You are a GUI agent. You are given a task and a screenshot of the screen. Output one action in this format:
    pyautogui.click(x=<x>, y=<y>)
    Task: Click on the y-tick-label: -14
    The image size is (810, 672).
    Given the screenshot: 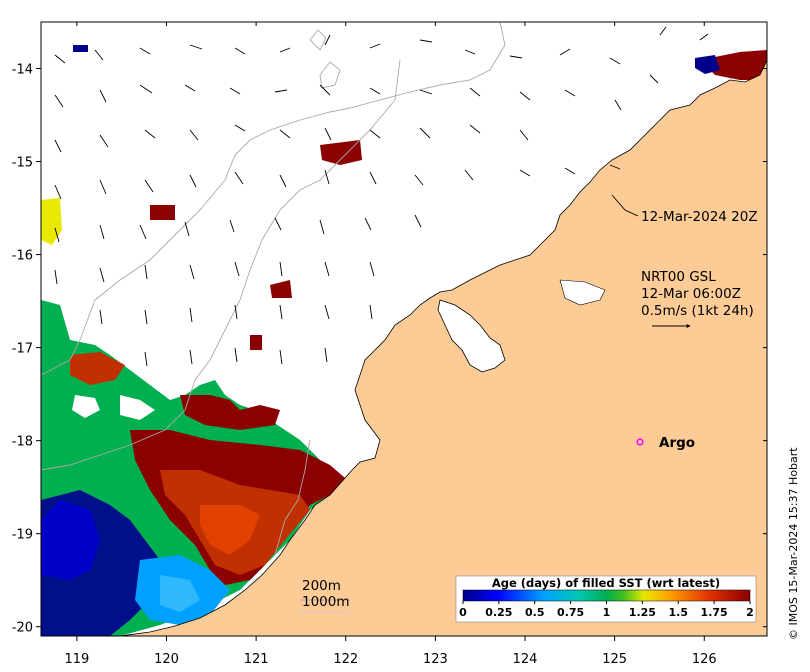 What is the action you would take?
    pyautogui.click(x=22, y=70)
    